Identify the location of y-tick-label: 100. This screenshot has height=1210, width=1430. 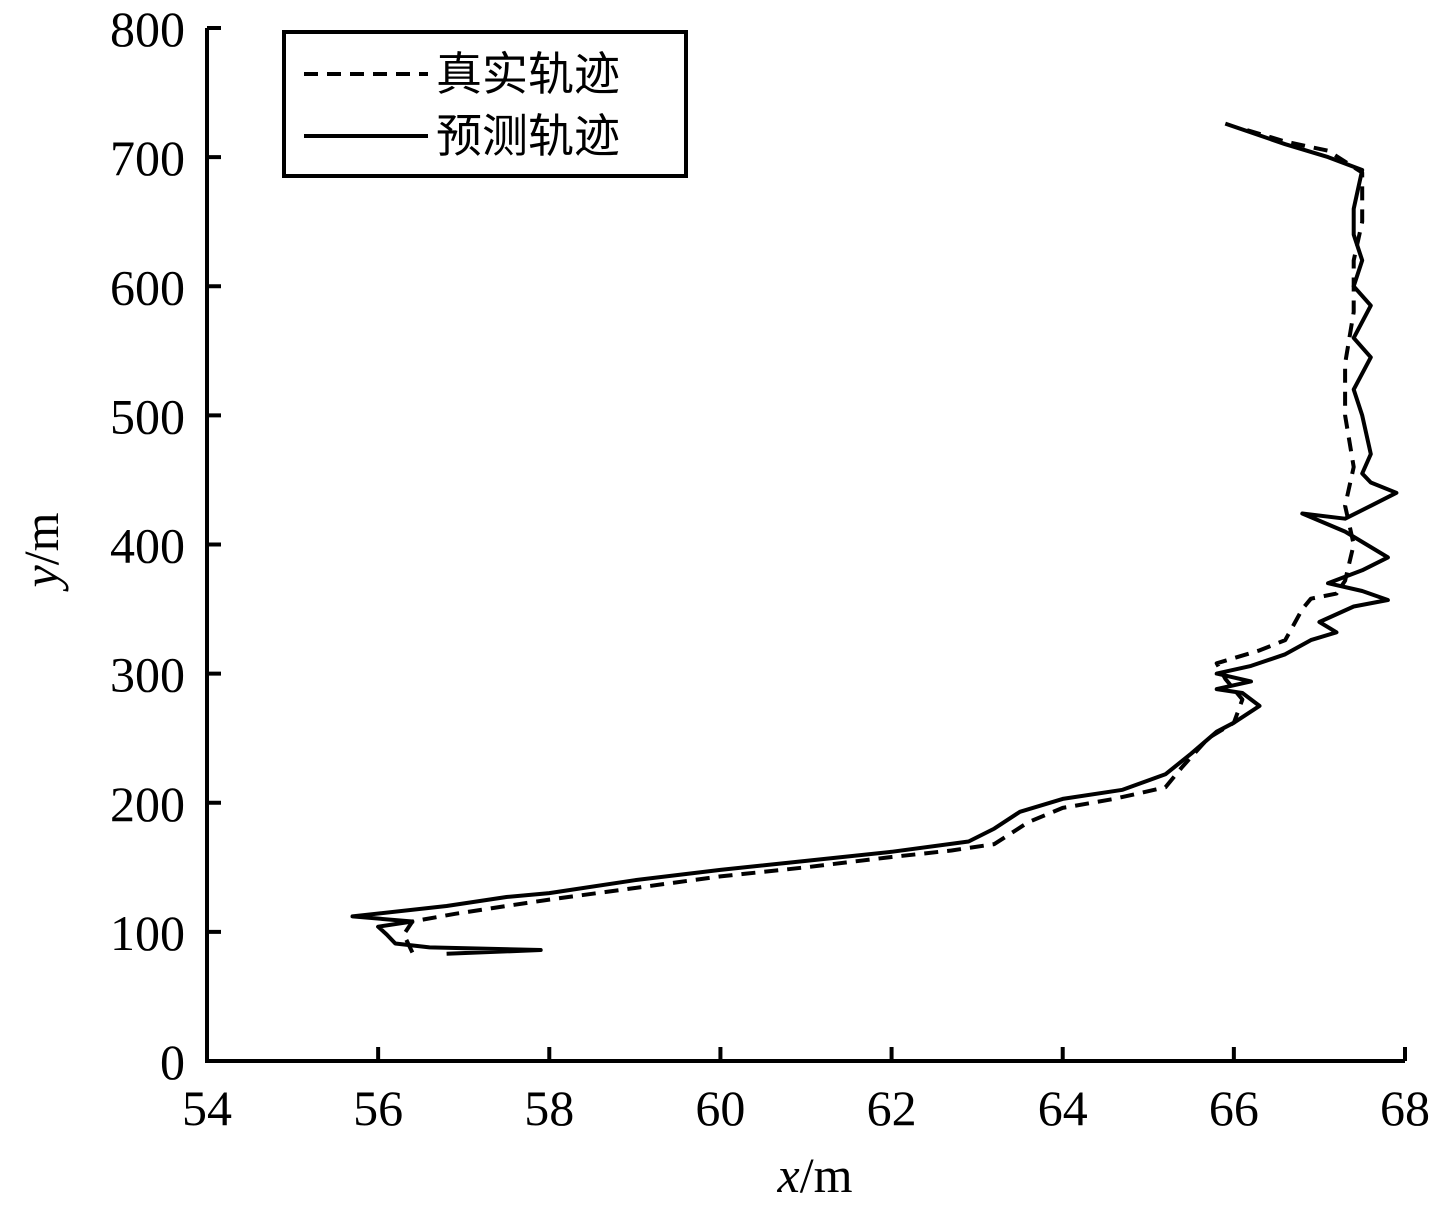
(147, 933).